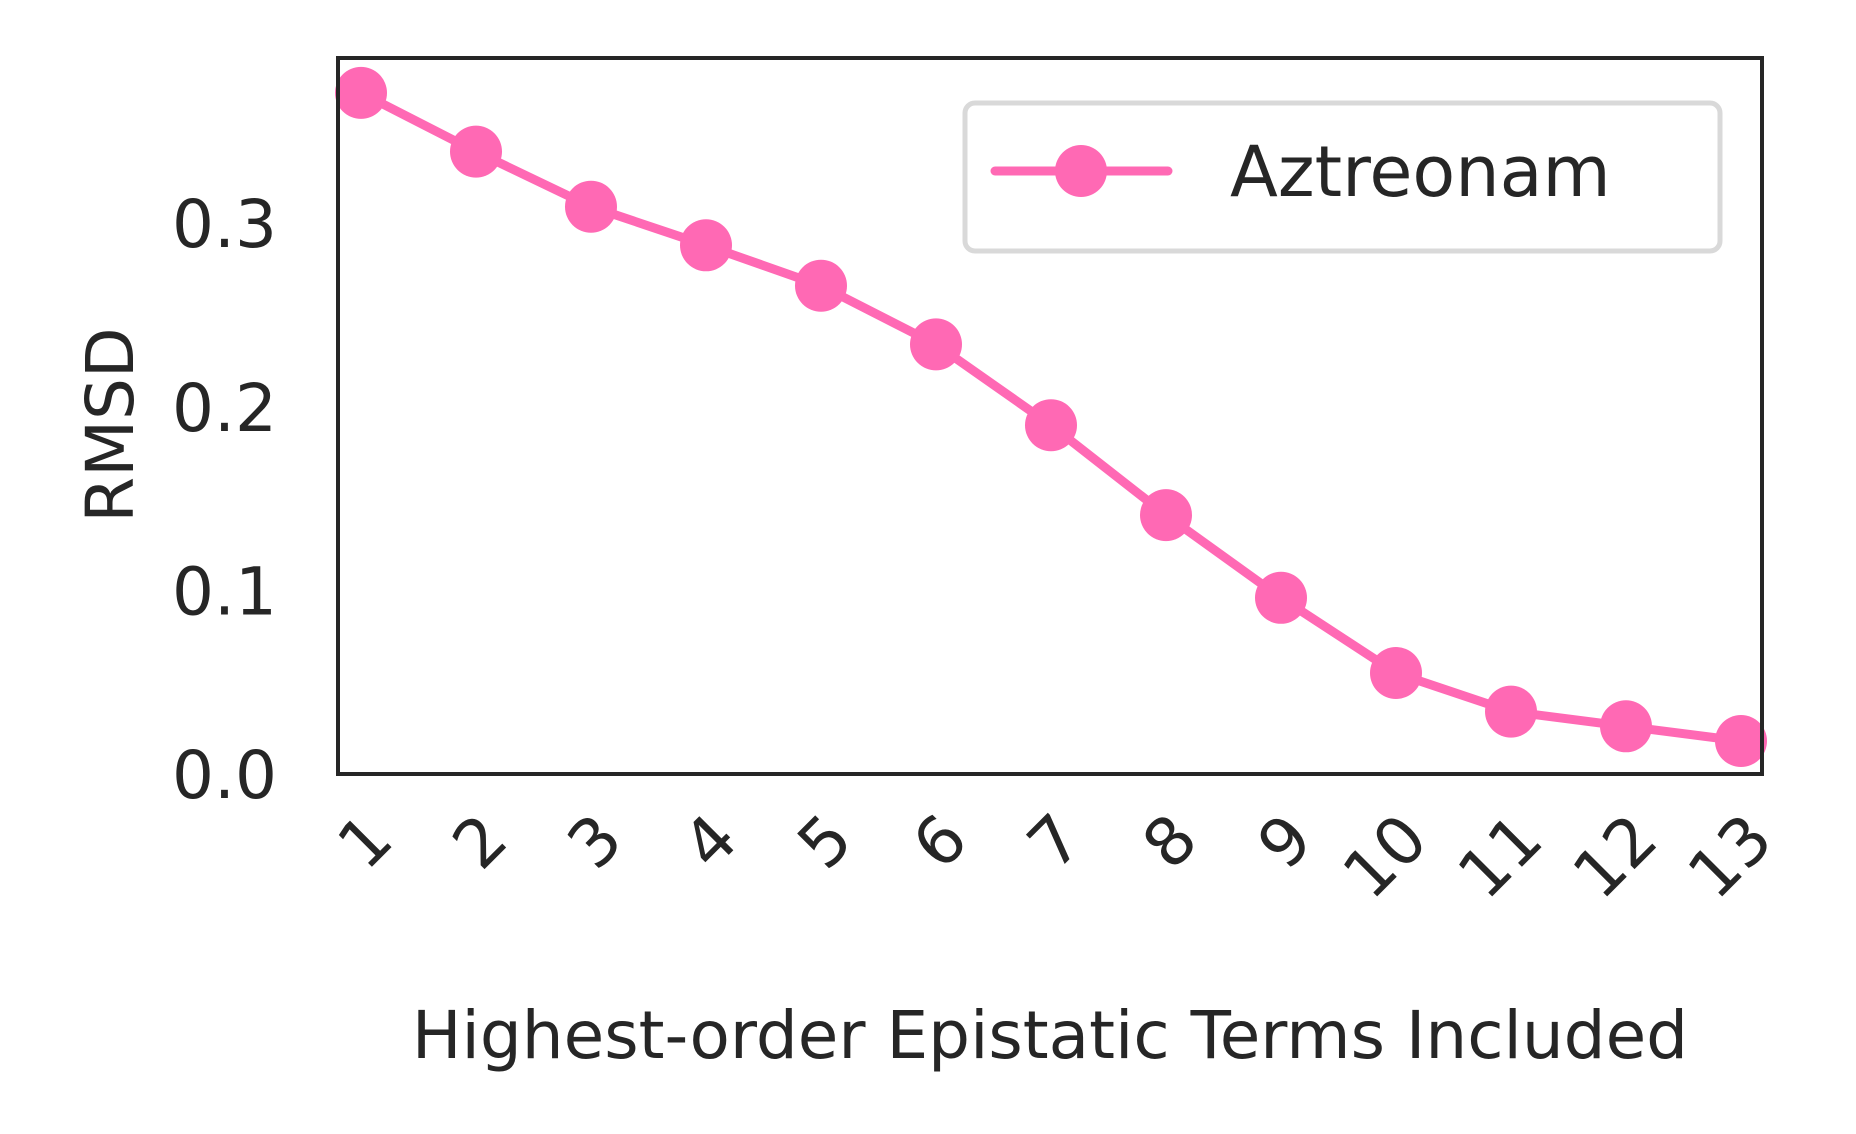 Image resolution: width=1856 pixels, height=1134 pixels. What do you see at coordinates (480, 842) in the screenshot?
I see `x-tick-label: 2` at bounding box center [480, 842].